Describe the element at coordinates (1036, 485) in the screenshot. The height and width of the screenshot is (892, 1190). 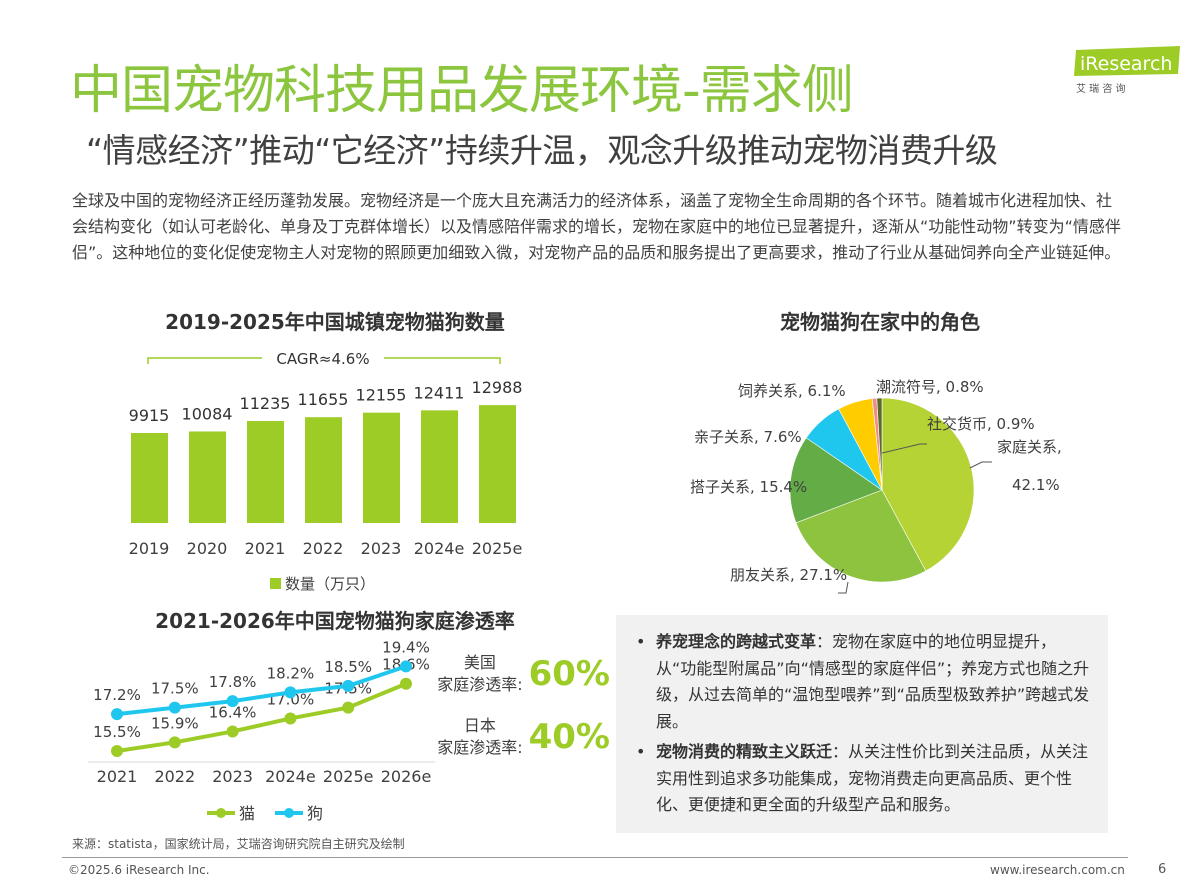
I see `pie-label-pct: 42.1%` at that location.